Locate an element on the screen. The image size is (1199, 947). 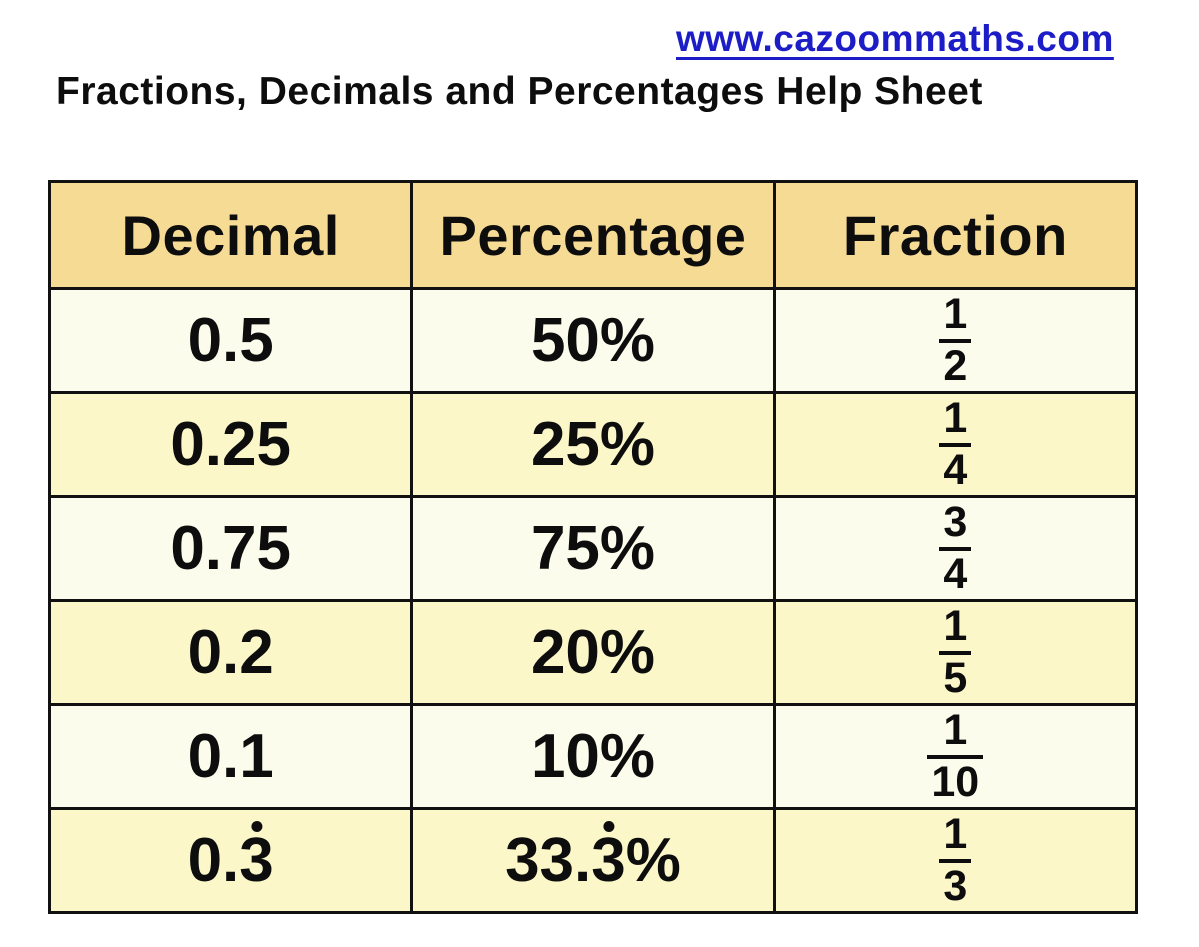
decimal-cell: 0.5 is located at coordinates (230, 340).